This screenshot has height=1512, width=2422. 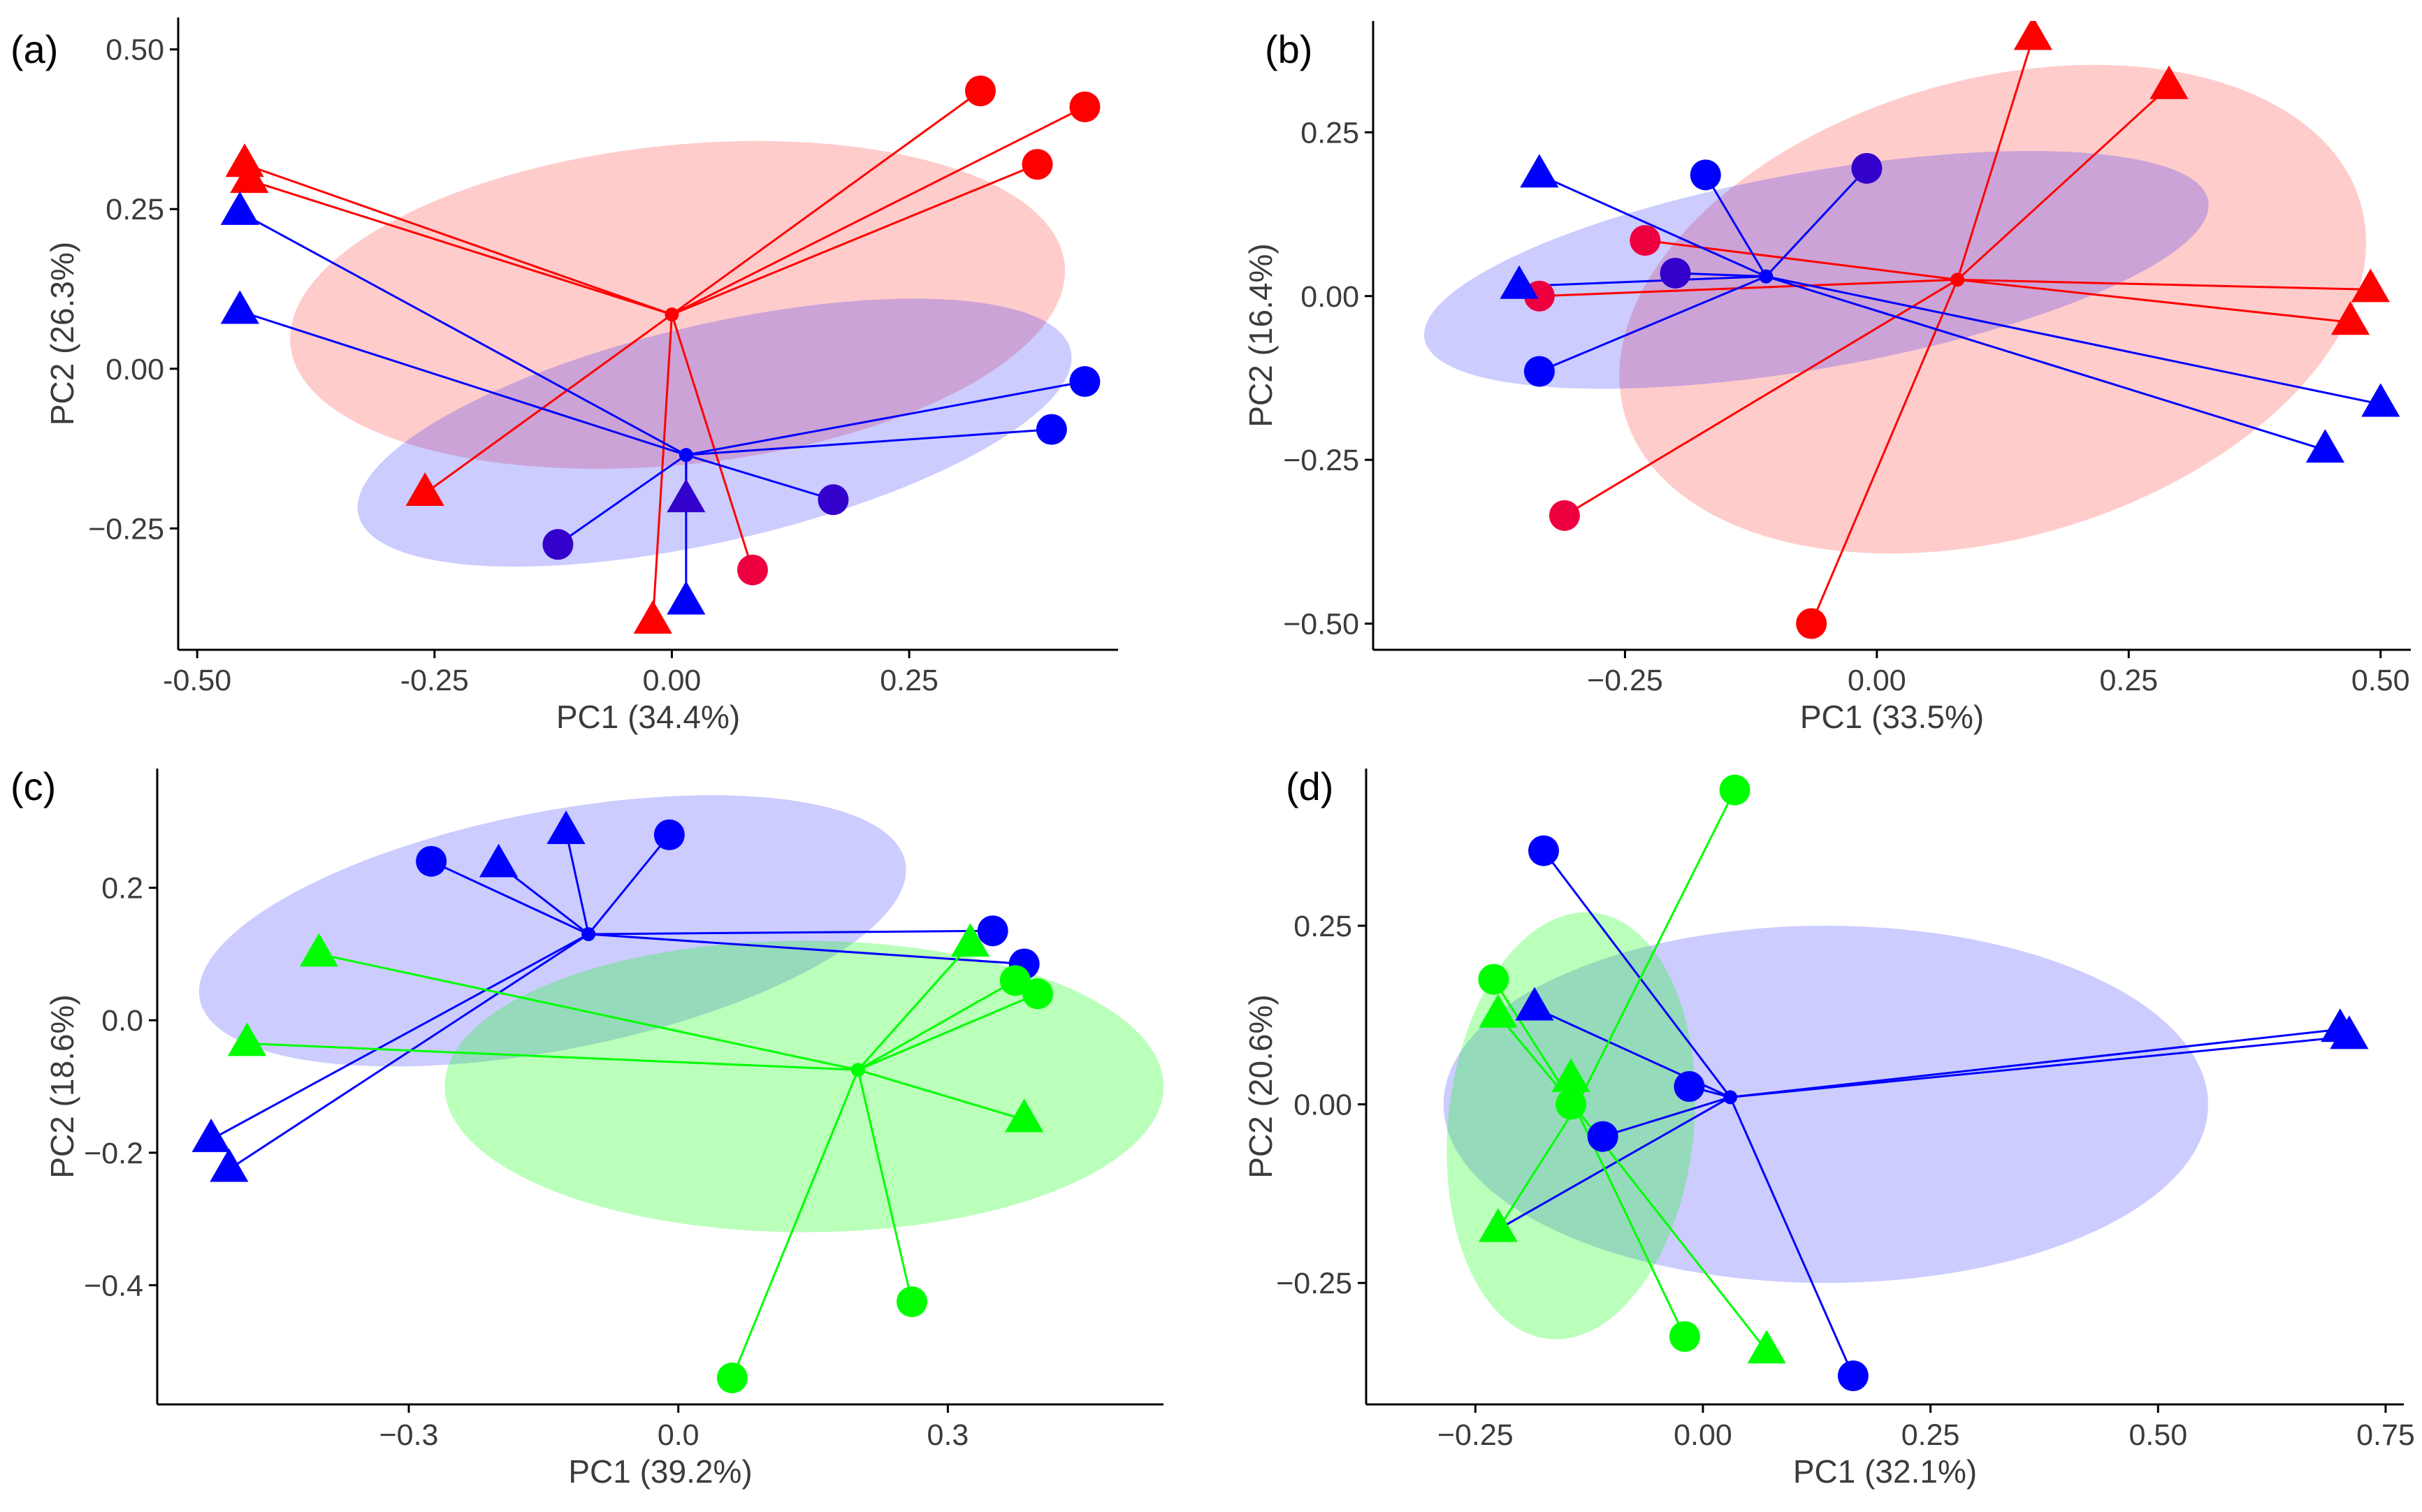 What do you see at coordinates (122, 1021) in the screenshot?
I see `y-tick-label: 0.0` at bounding box center [122, 1021].